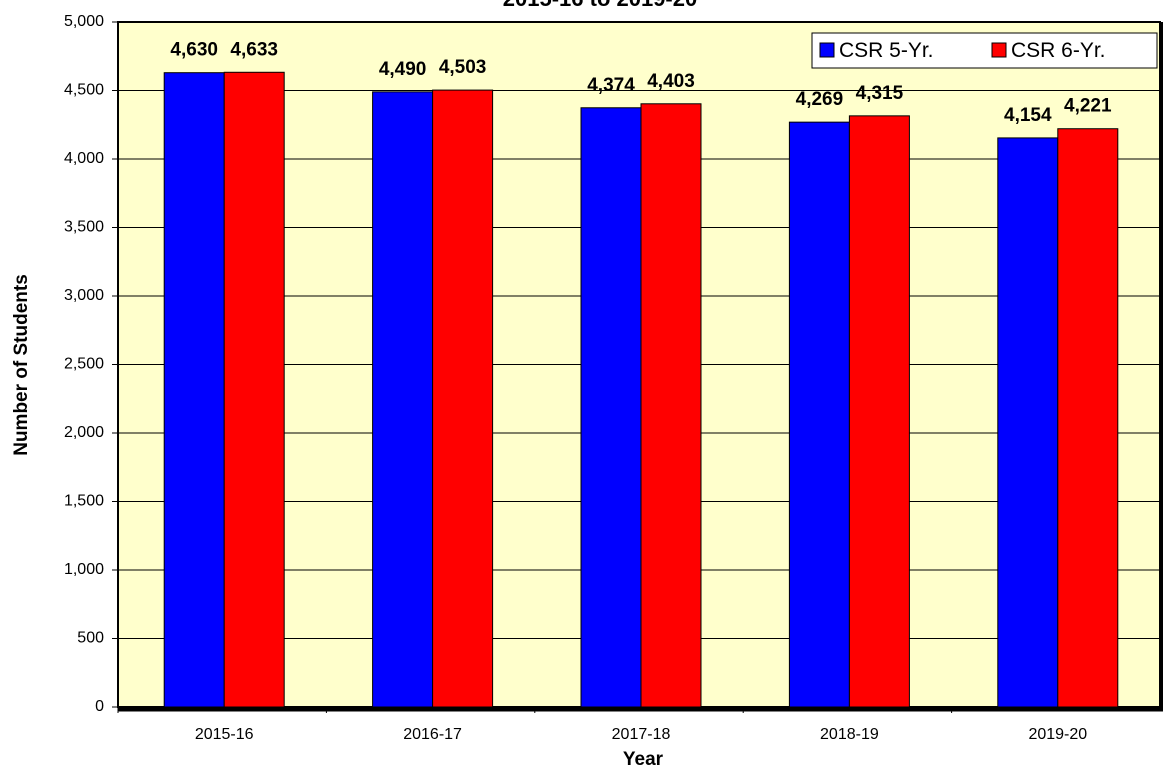 Image resolution: width=1165 pixels, height=776 pixels. What do you see at coordinates (99, 706) in the screenshot?
I see `y-tick-label: 0` at bounding box center [99, 706].